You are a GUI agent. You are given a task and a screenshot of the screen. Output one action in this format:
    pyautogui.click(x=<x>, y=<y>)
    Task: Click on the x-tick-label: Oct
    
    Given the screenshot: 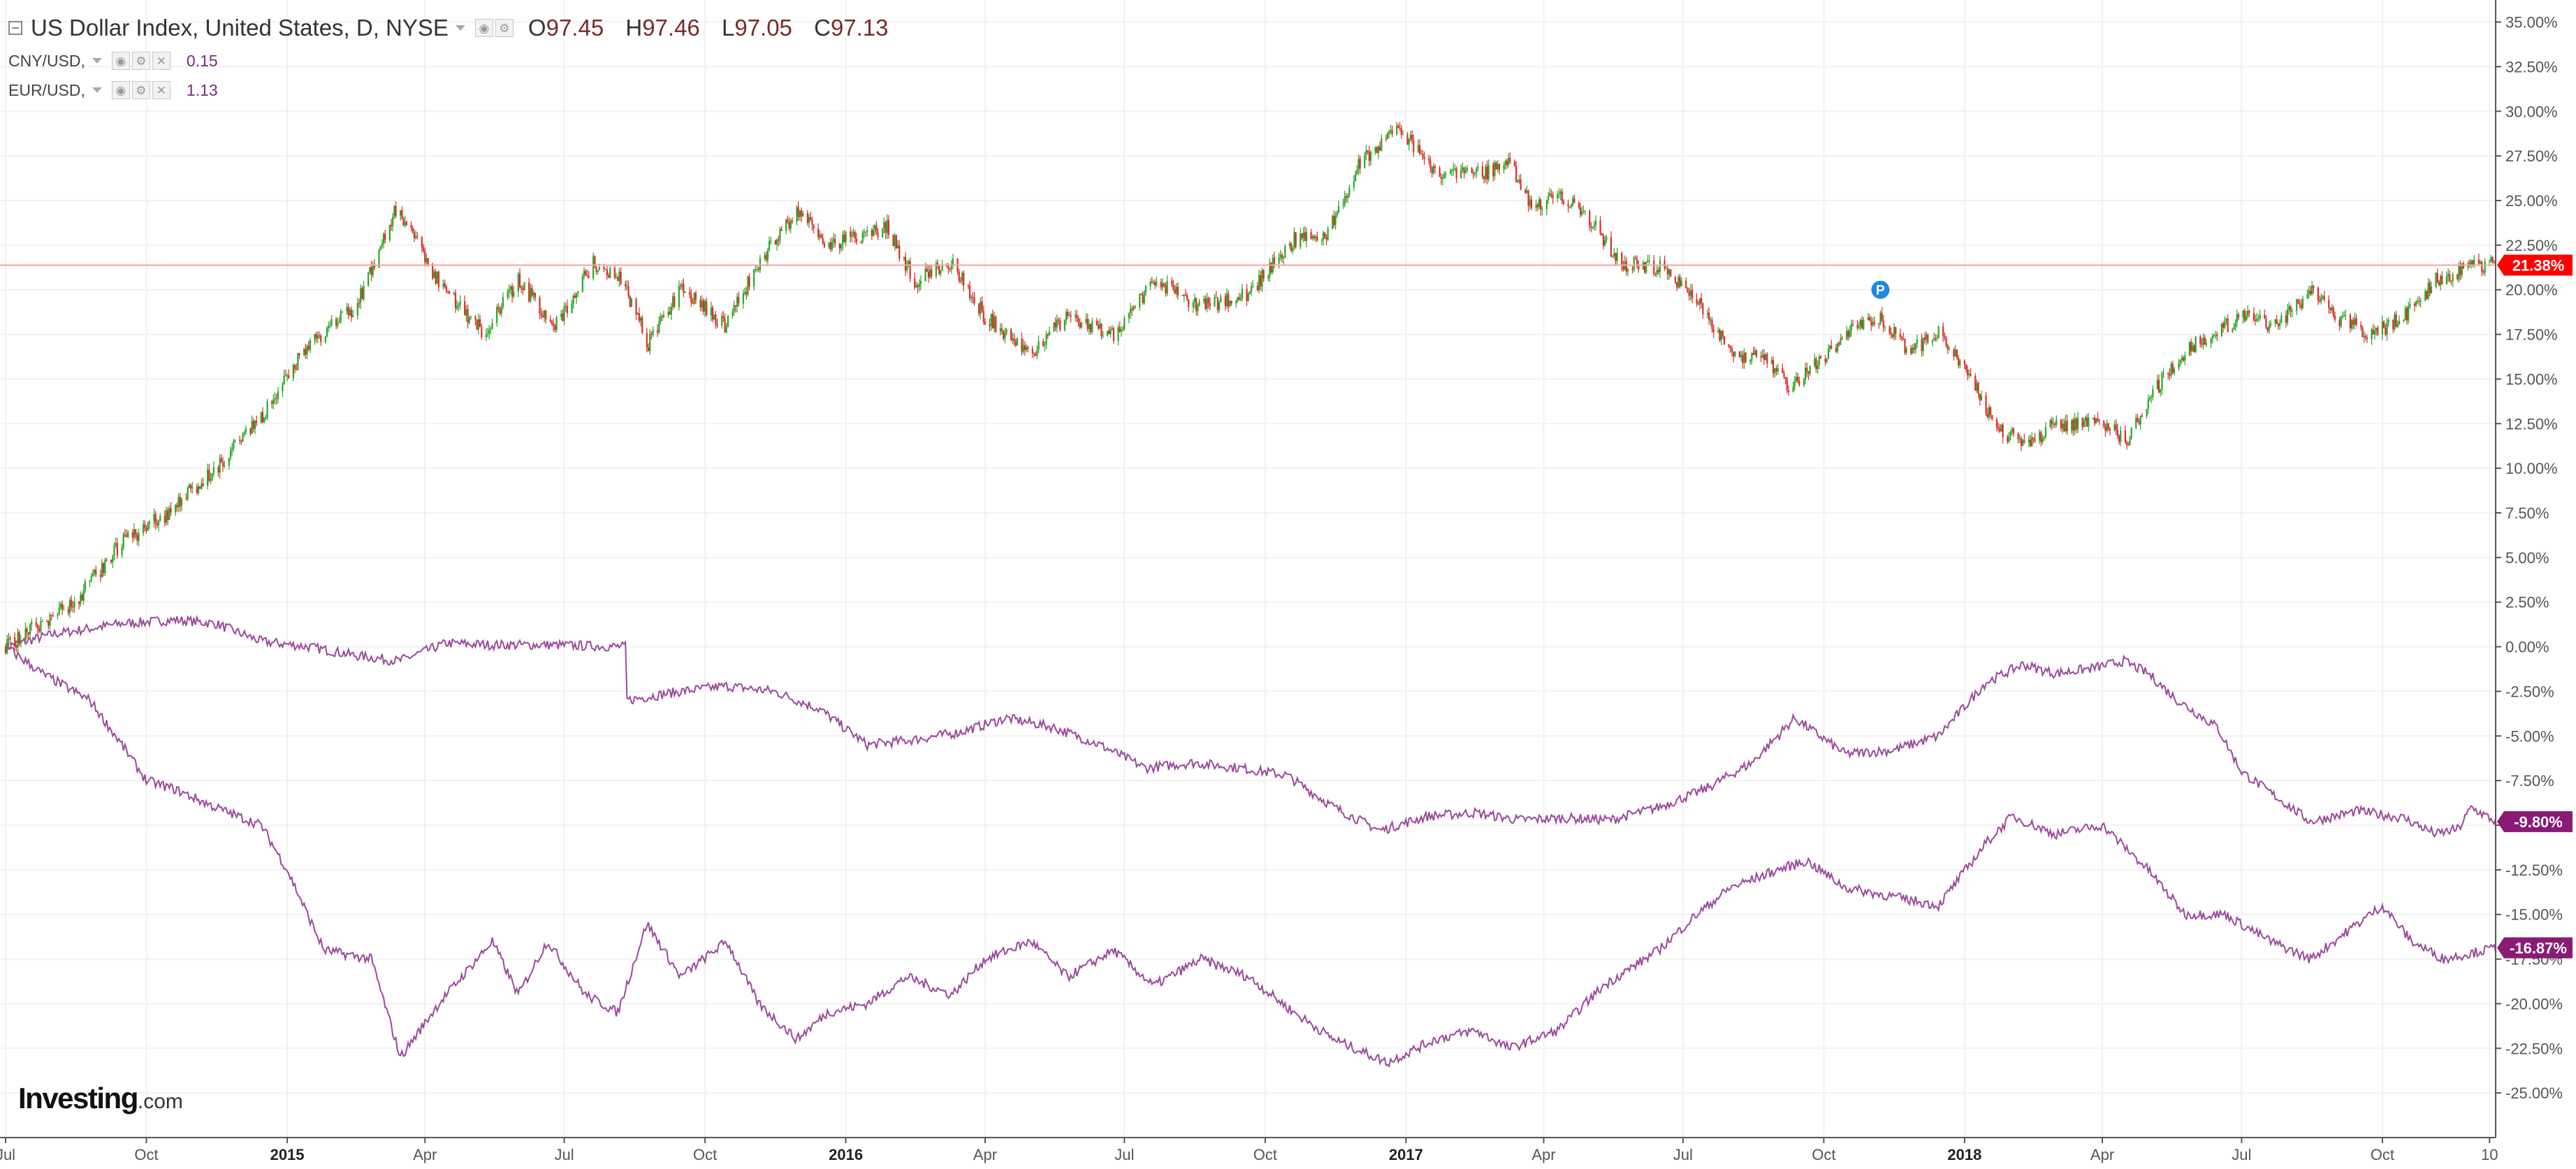 What is the action you would take?
    pyautogui.click(x=1823, y=1154)
    